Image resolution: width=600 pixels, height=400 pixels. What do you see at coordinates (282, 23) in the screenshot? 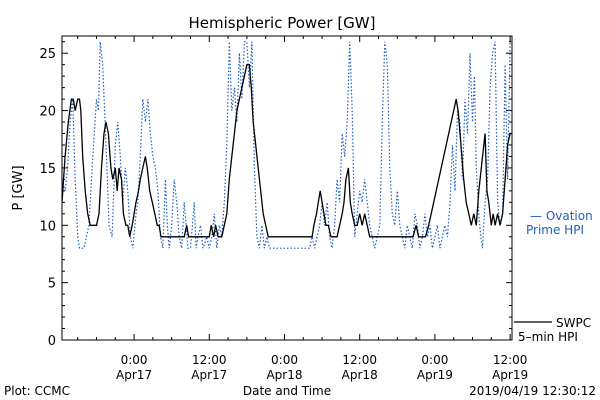
I see `chart-title: Hemispheric Power [GW]` at bounding box center [282, 23].